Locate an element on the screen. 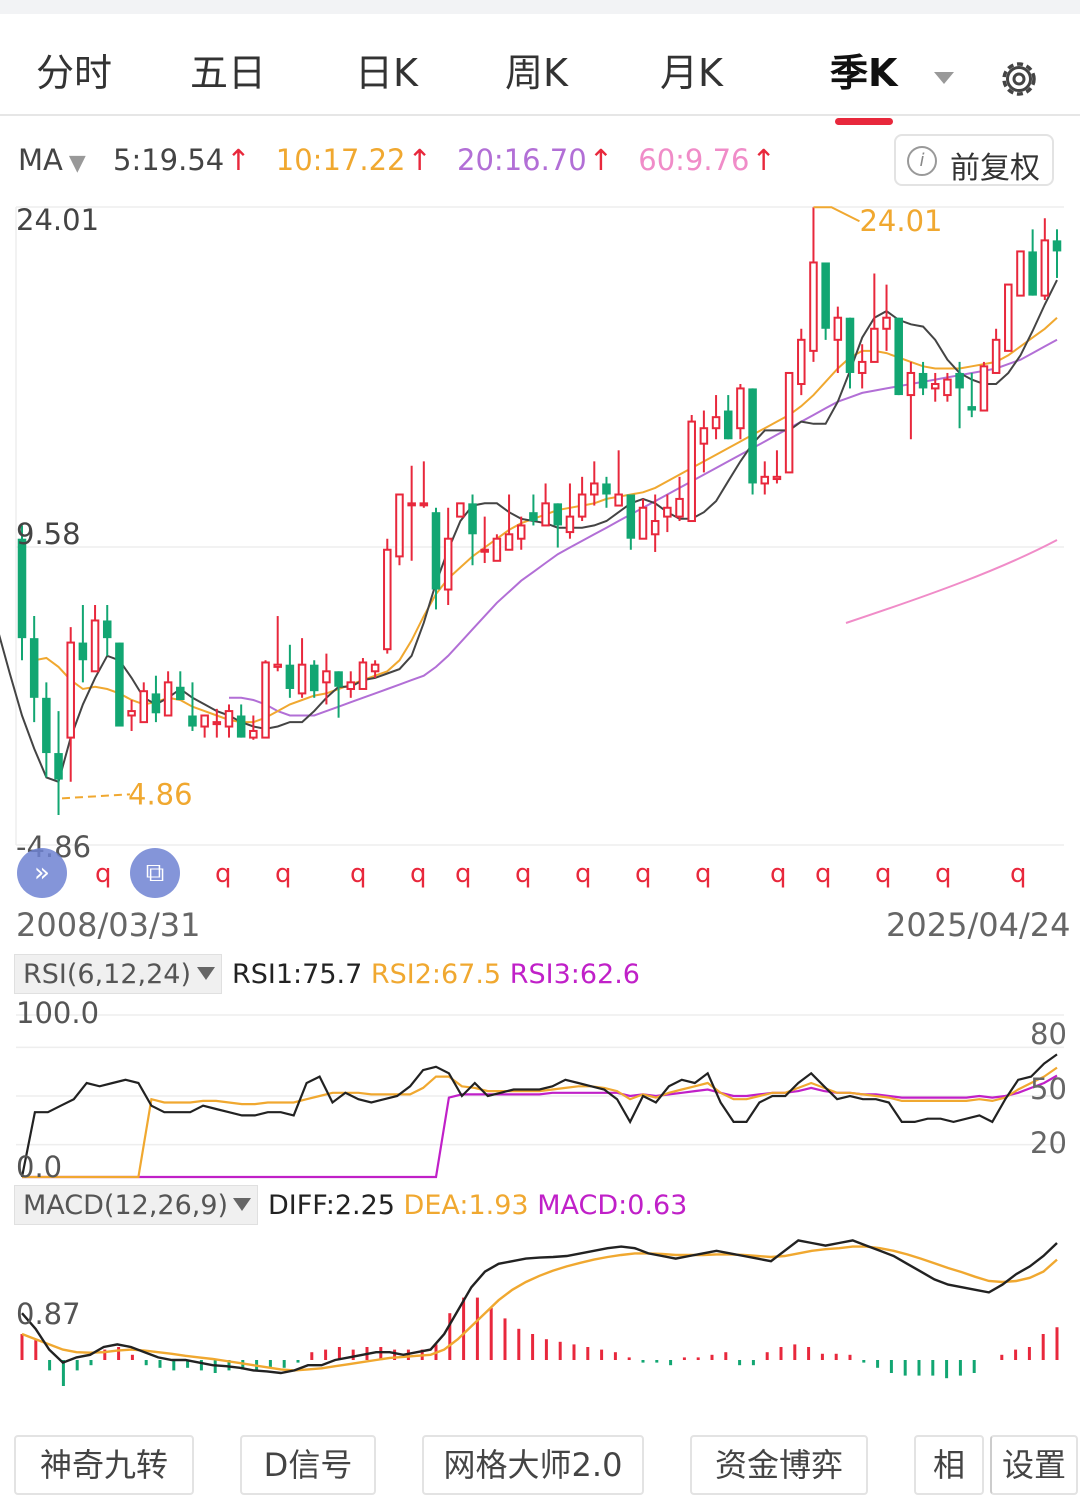 The height and width of the screenshot is (1512, 1080). macd-selector-label: MACD(12,26,9) is located at coordinates (126, 1205).